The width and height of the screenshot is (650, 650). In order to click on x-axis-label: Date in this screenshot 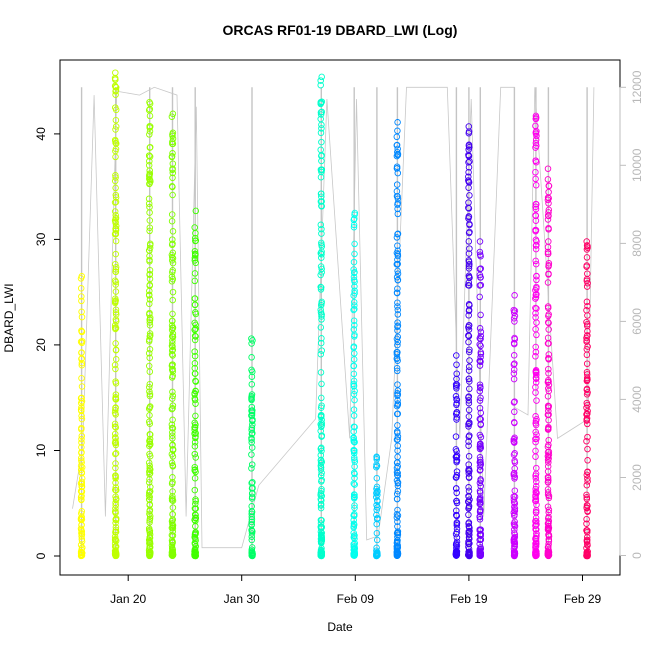, I will do `click(340, 627)`.